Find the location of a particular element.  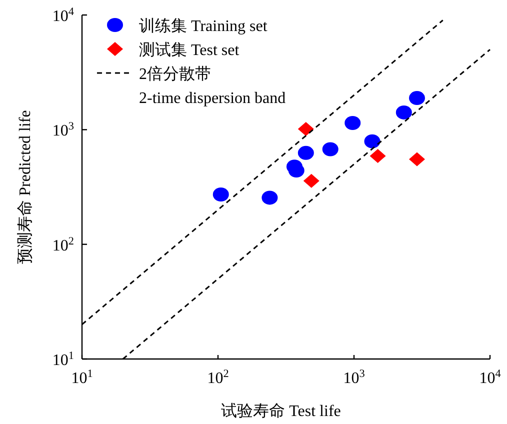

y-tick-label: 10$^{3}$ is located at coordinates (63, 130).